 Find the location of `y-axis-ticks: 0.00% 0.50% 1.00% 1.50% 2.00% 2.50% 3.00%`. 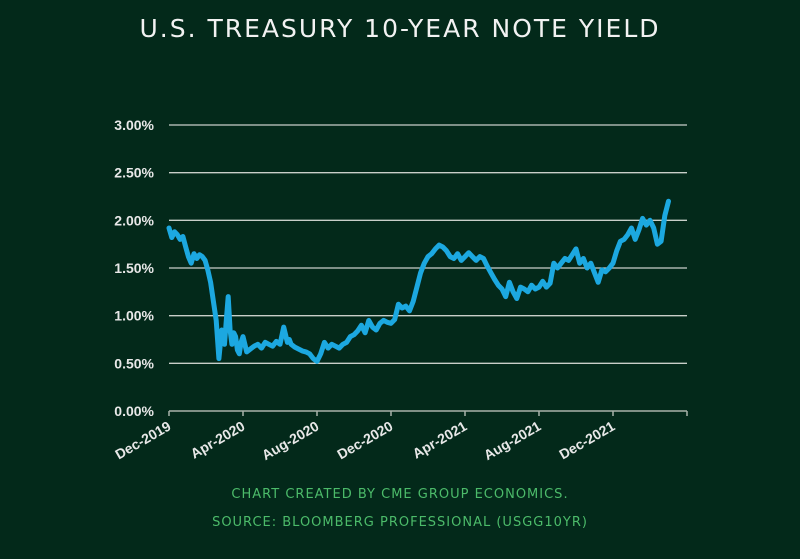

y-axis-ticks: 0.00% 0.50% 1.00% 1.50% 2.00% 2.50% 3.00% is located at coordinates (134, 268).